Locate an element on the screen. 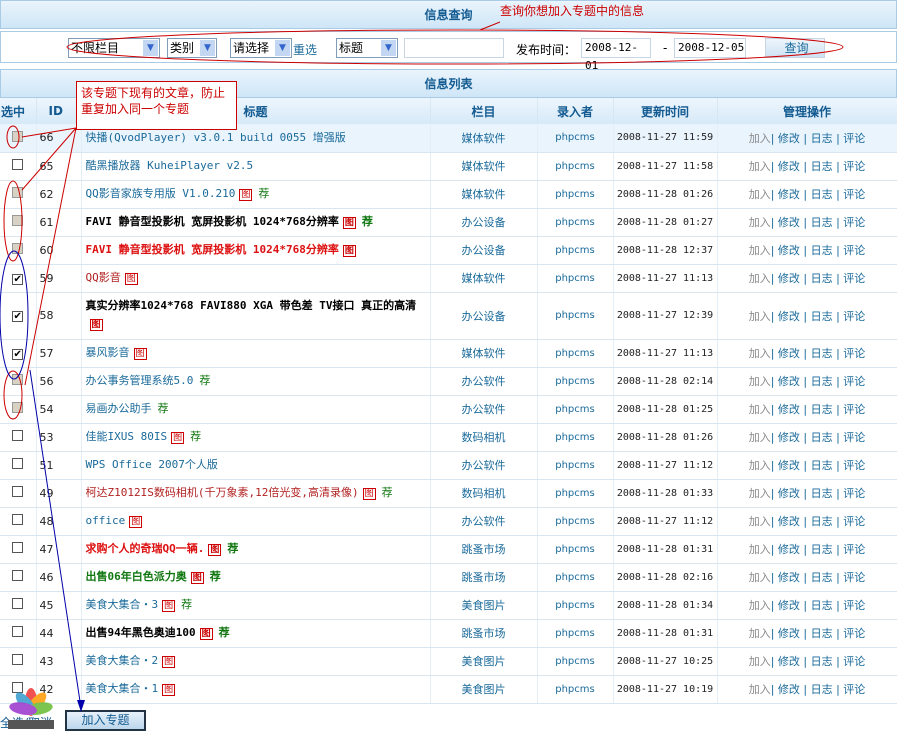  row-category: 数码相机 is located at coordinates (484, 493).